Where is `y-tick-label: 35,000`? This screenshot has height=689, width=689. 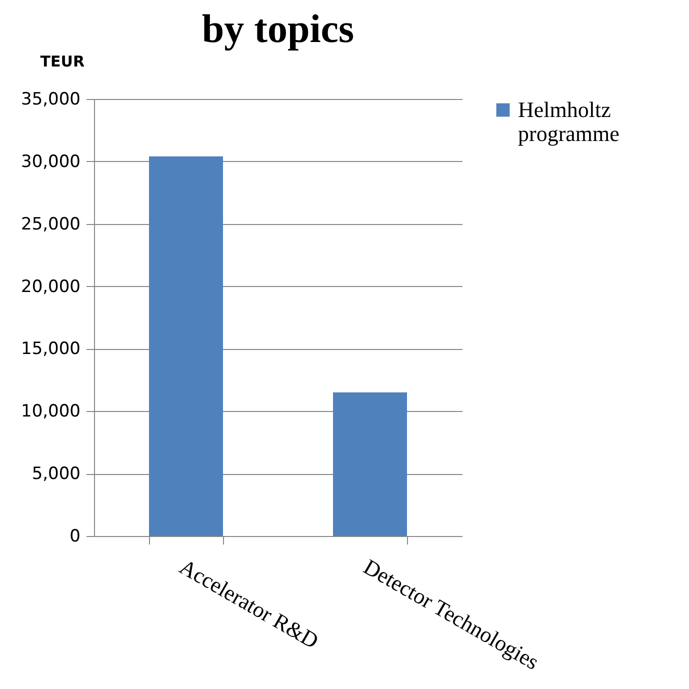
y-tick-label: 35,000 is located at coordinates (50, 100).